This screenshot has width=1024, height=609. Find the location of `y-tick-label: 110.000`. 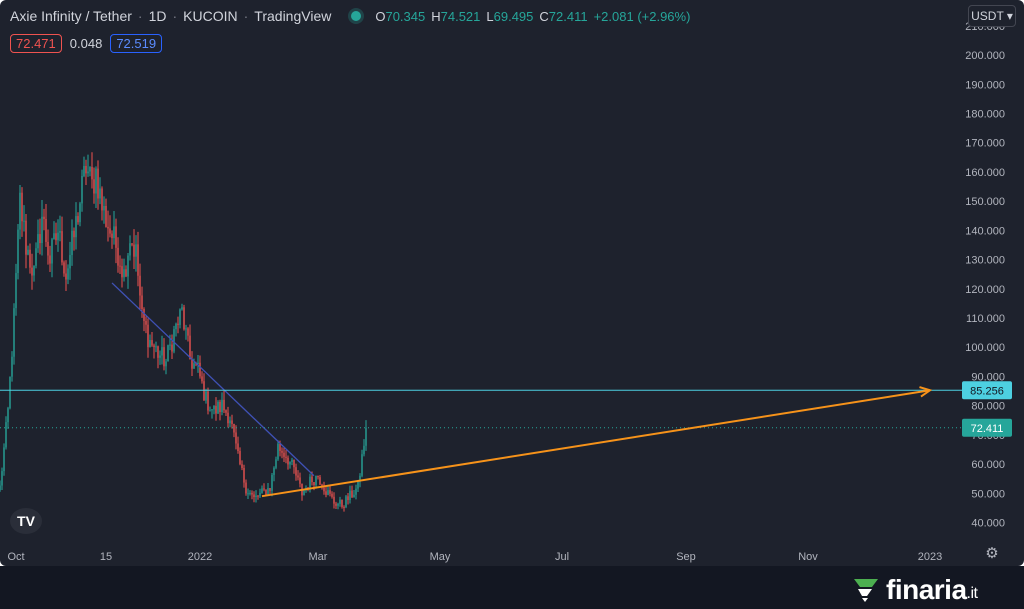

y-tick-label: 110.000 is located at coordinates (985, 319).